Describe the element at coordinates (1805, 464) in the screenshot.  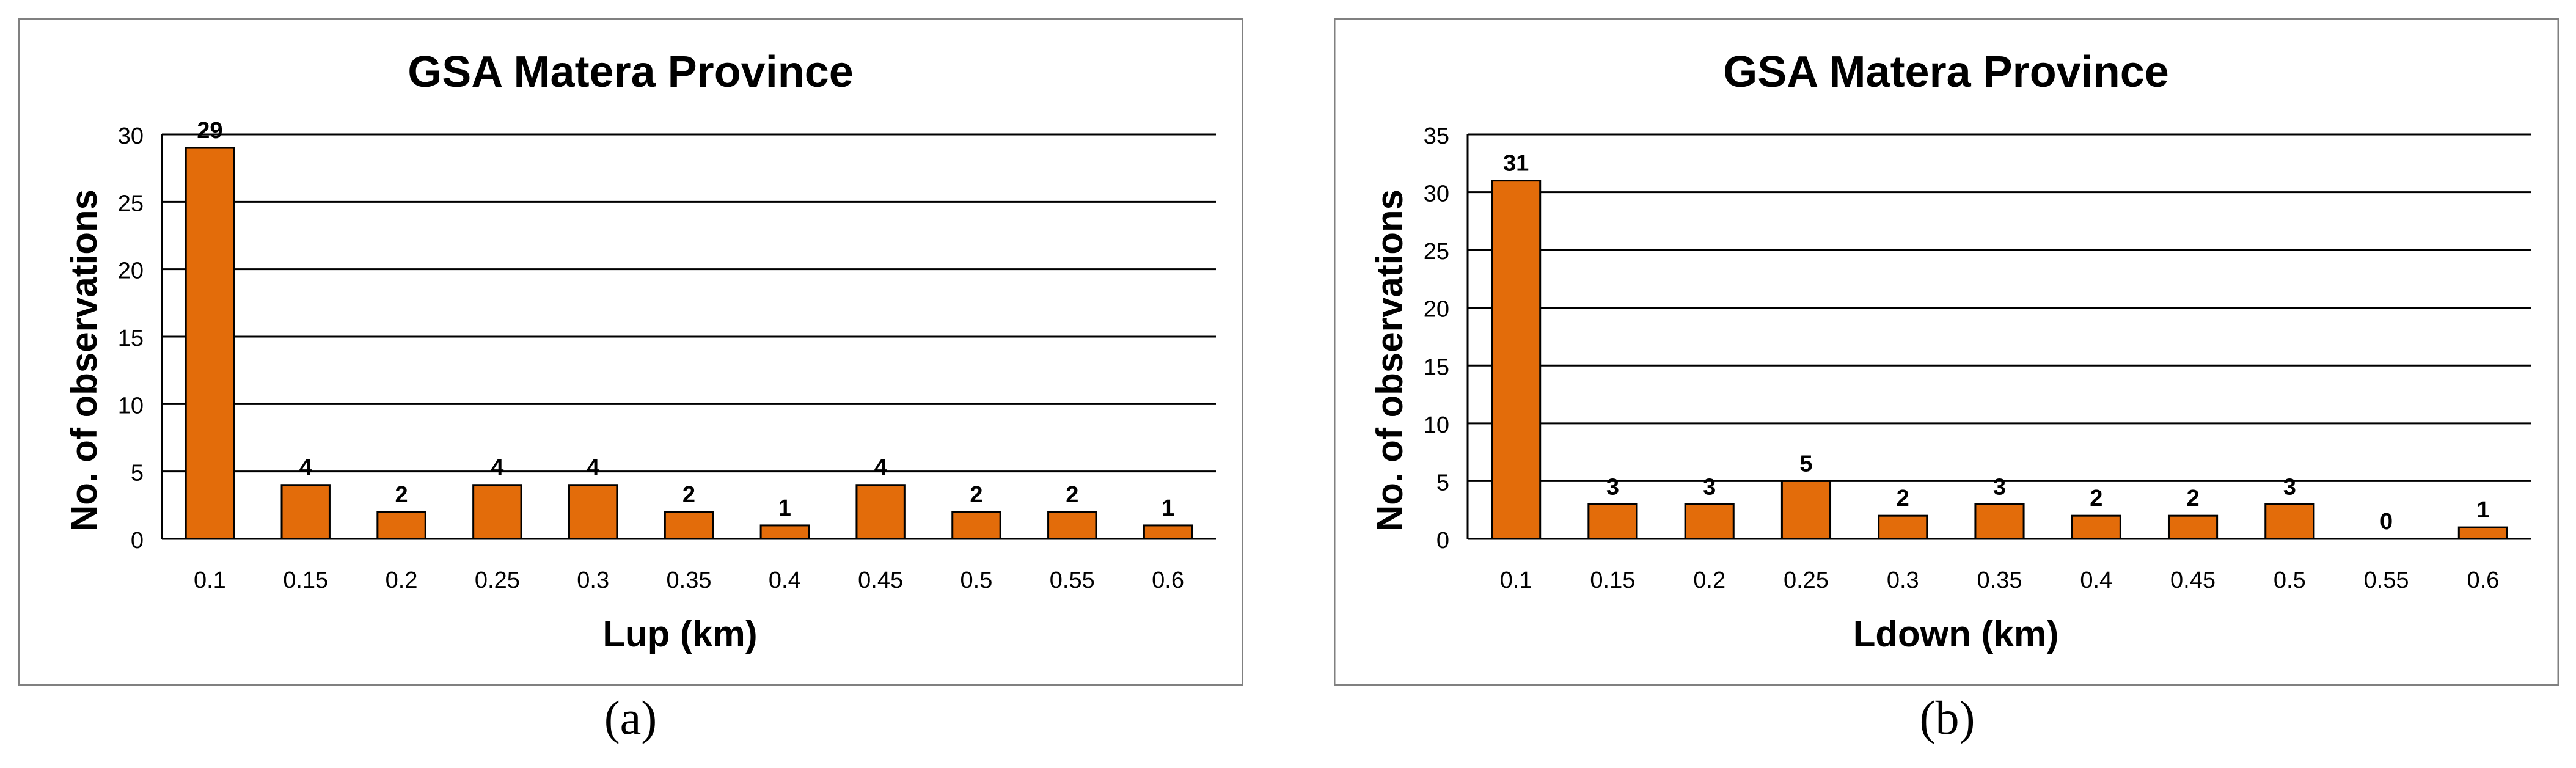
I see `data-label: 5` at that location.